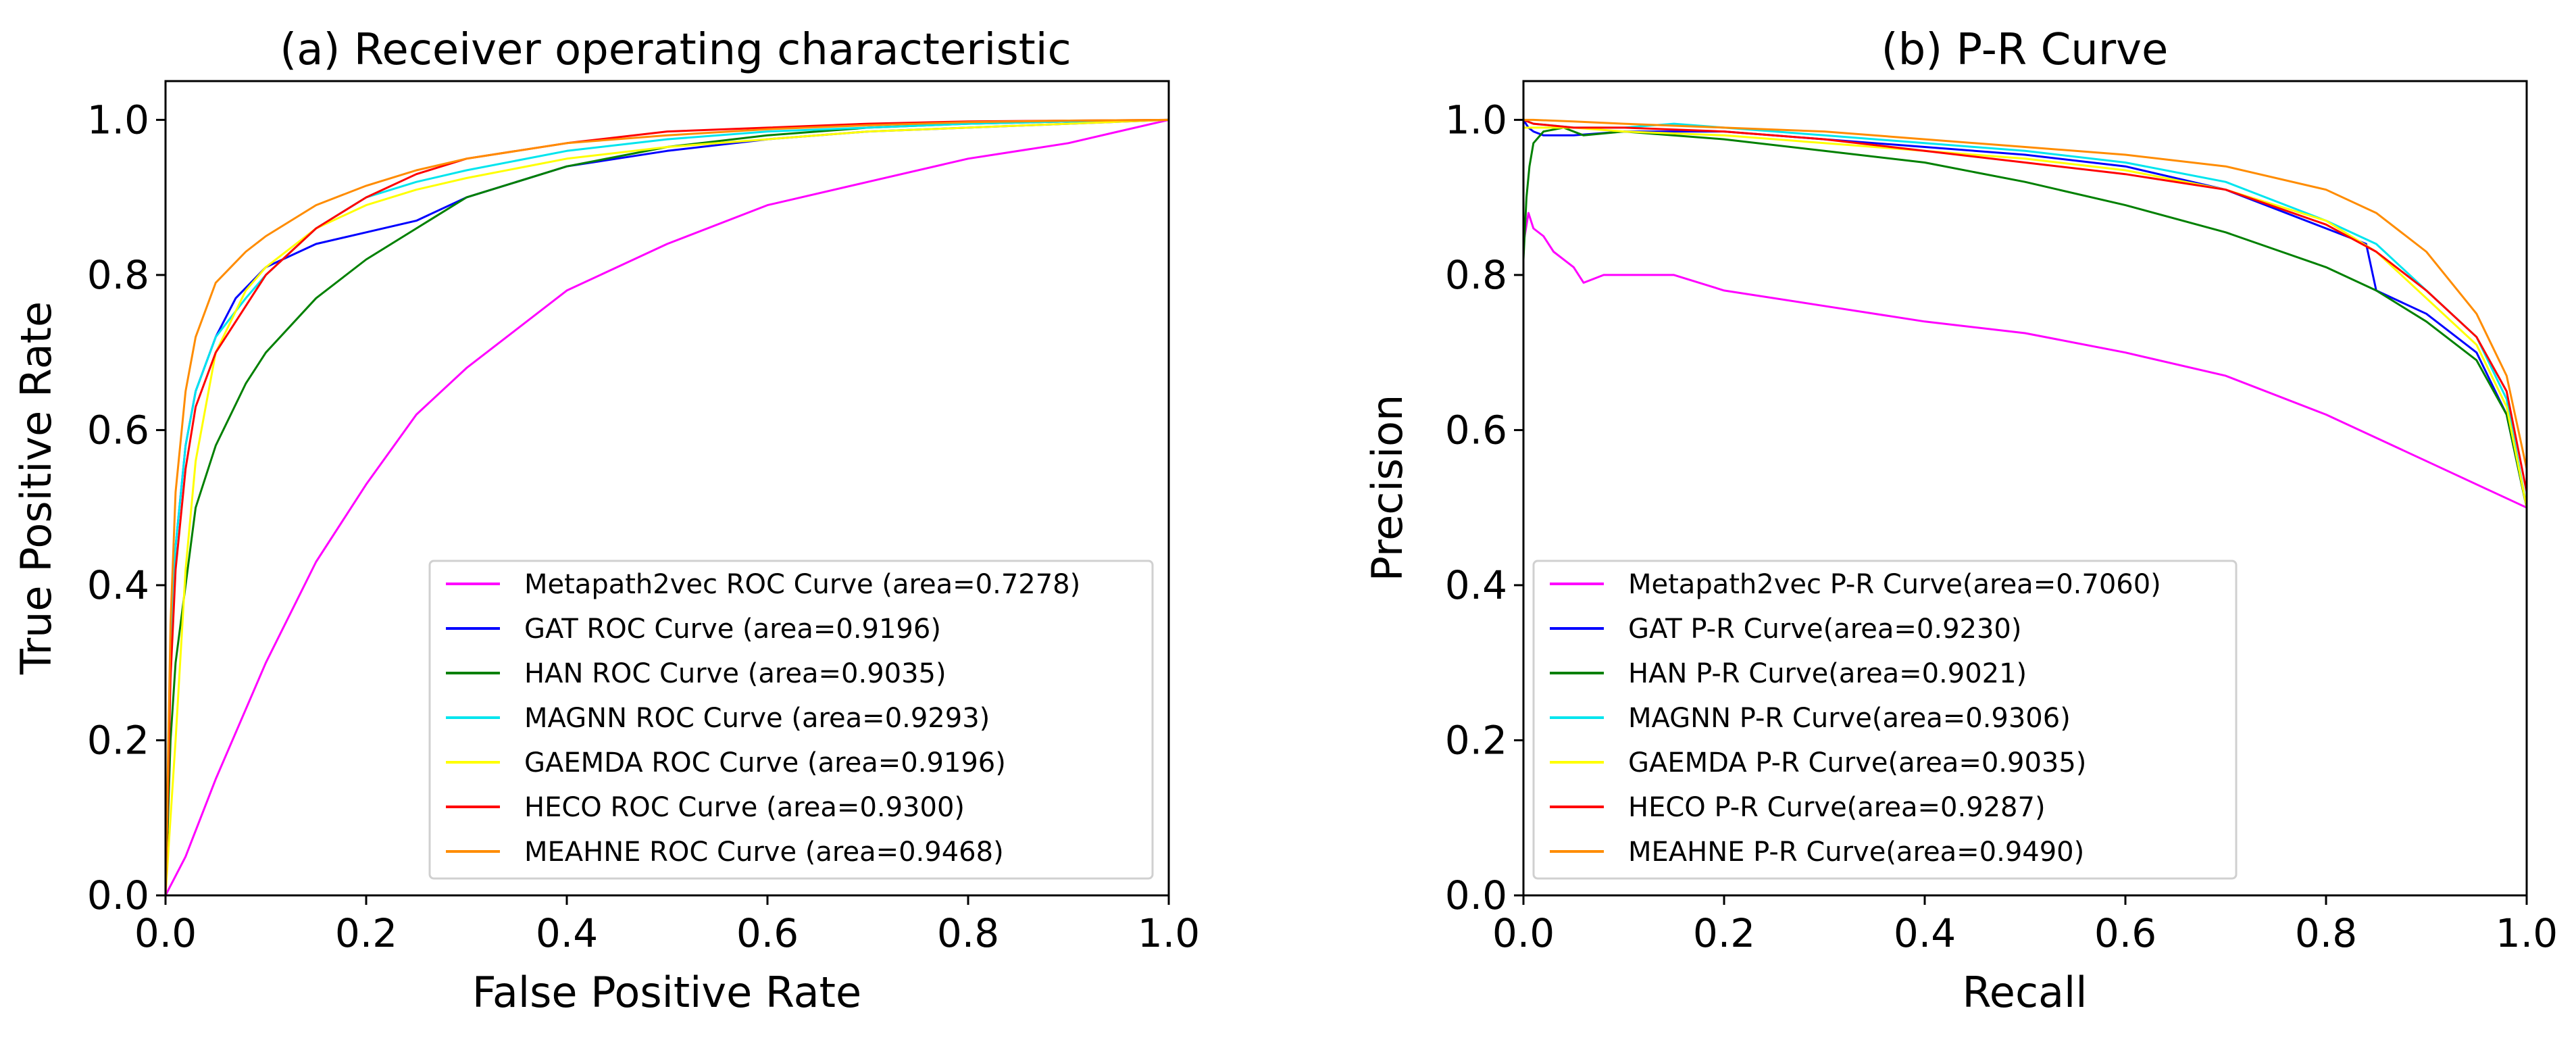 This screenshot has height=1040, width=2576. I want to click on roc-y-tick-label: 0.6, so click(118, 430).